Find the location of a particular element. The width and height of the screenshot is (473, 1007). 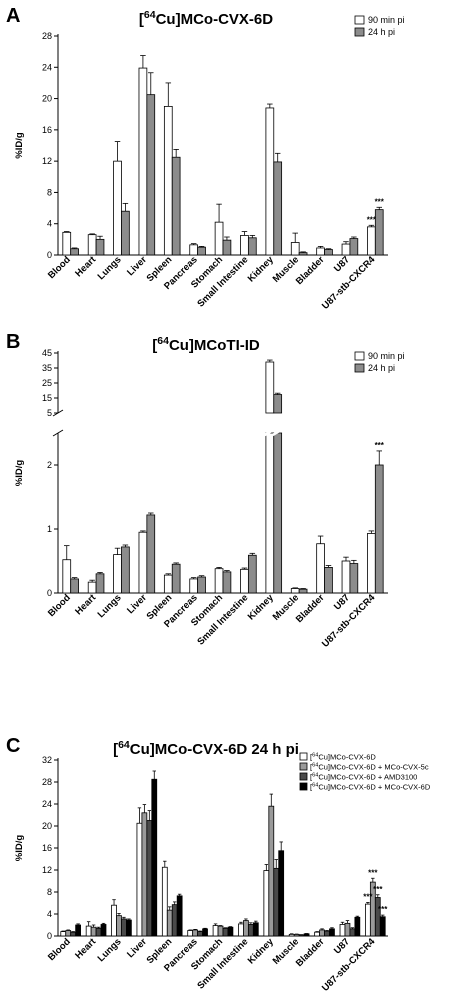

y-tick-label: 20 is located at coordinates (47, 826).